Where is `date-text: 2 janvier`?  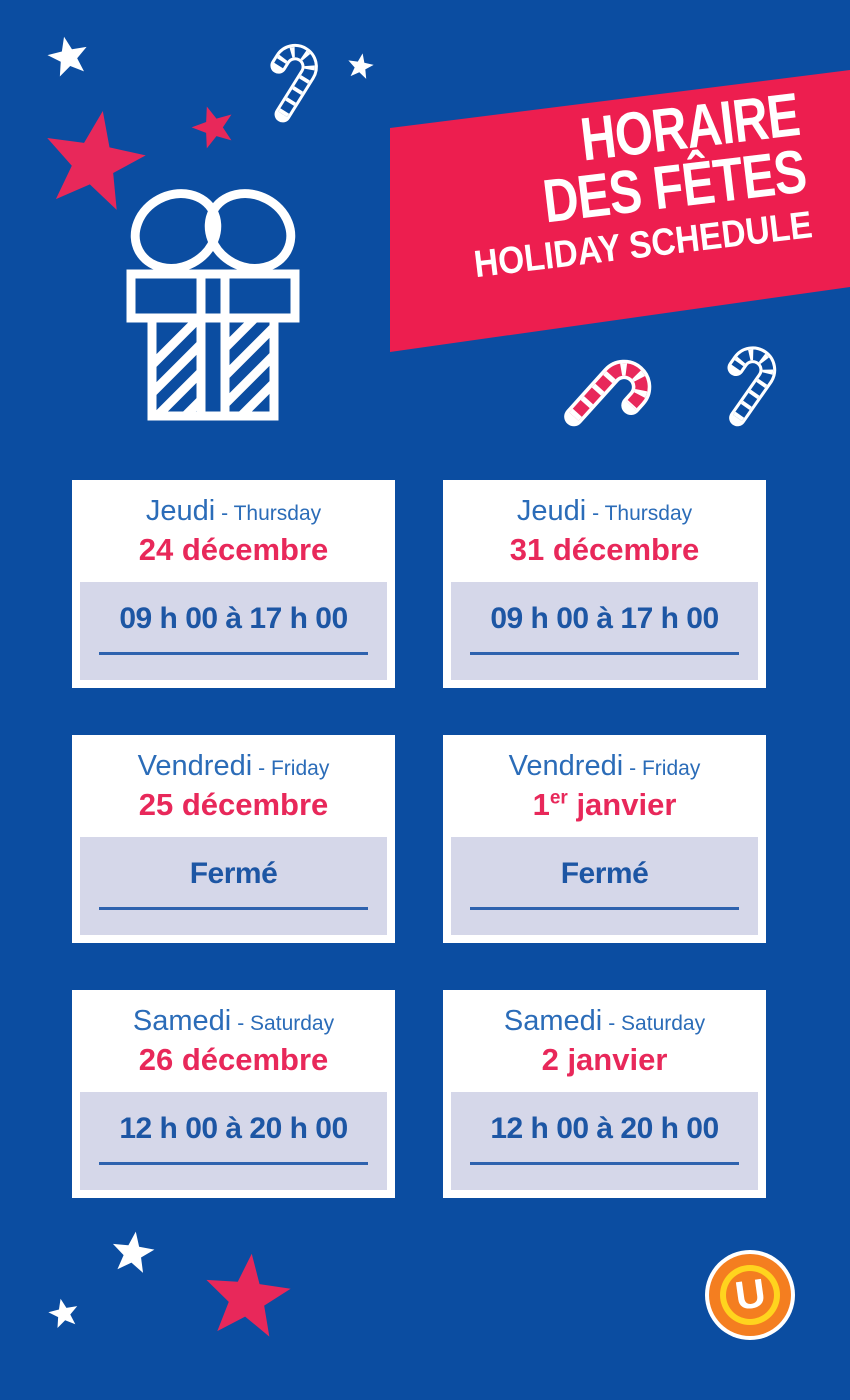 date-text: 2 janvier is located at coordinates (604, 1059).